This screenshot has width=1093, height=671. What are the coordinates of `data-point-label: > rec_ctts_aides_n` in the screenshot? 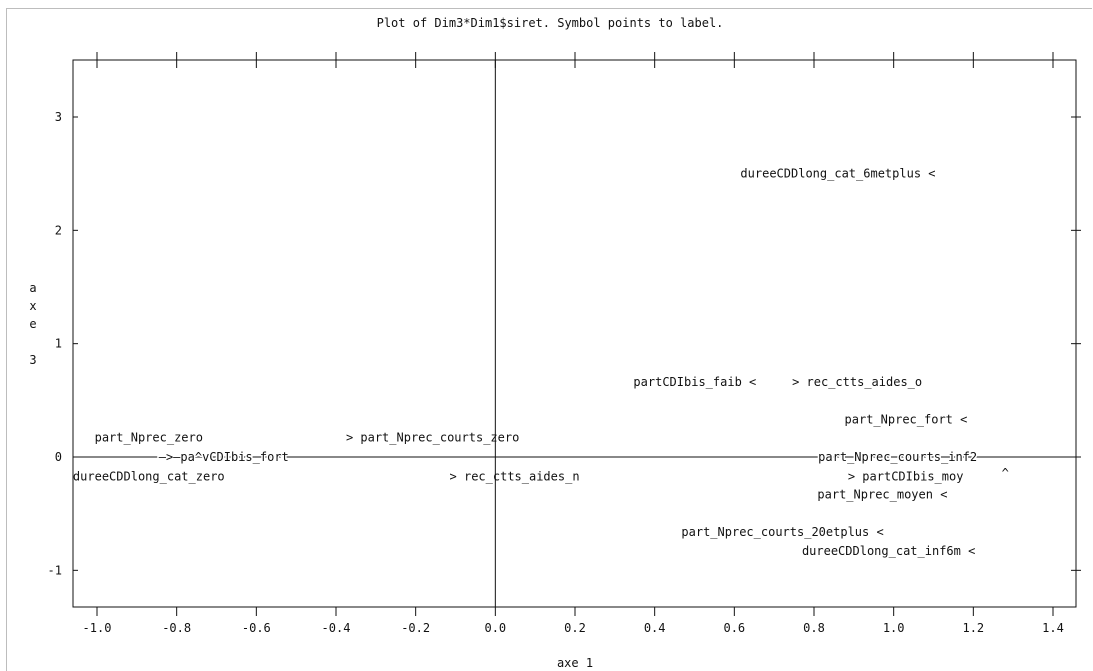 It's located at (515, 476).